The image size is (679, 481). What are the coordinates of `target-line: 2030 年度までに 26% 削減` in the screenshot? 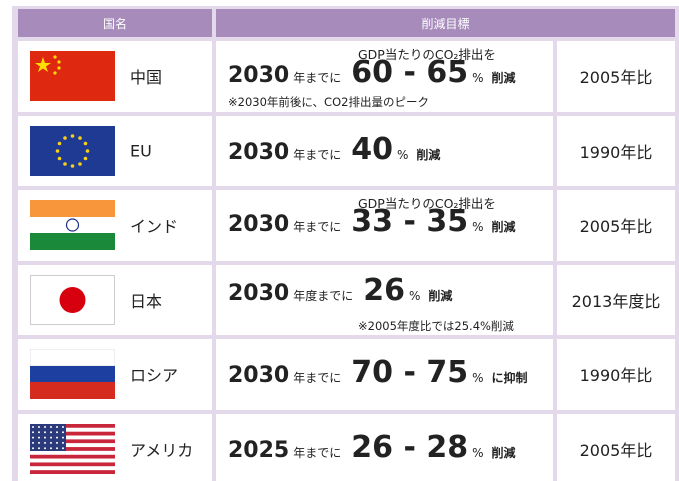 It's located at (340, 290).